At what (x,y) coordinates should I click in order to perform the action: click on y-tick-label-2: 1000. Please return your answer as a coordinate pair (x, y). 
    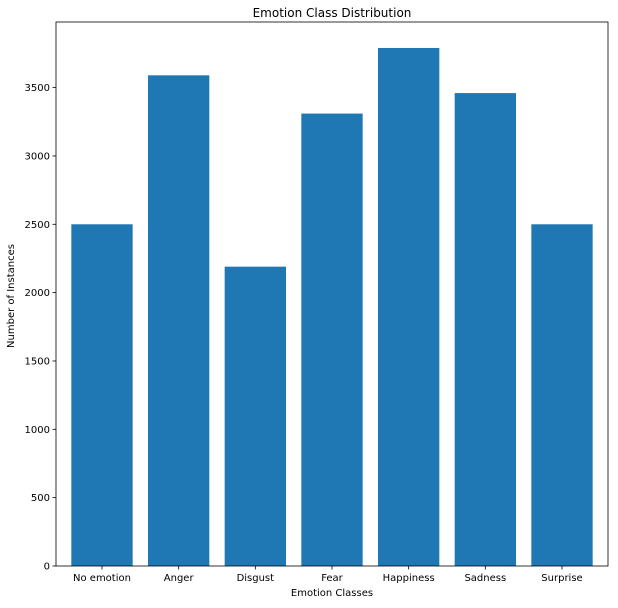
    Looking at the image, I should click on (37, 430).